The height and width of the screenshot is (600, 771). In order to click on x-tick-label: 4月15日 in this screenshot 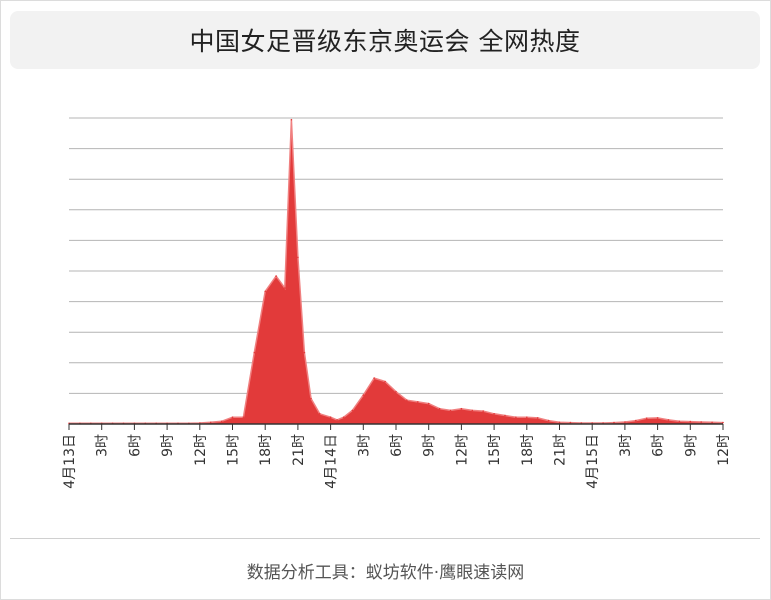, I will do `click(593, 461)`.